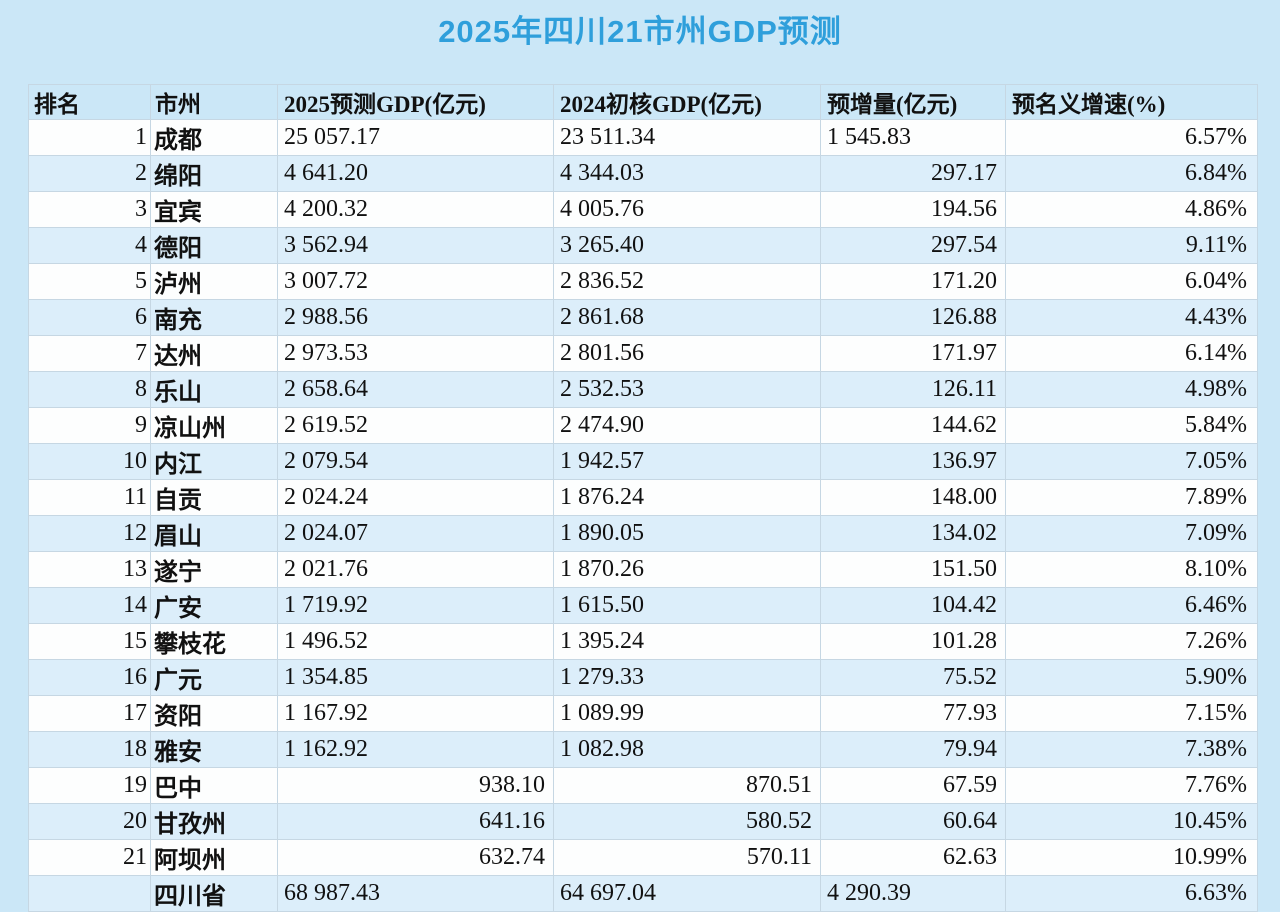 The image size is (1280, 912). What do you see at coordinates (214, 677) in the screenshot?
I see `cell-city: 广元` at bounding box center [214, 677].